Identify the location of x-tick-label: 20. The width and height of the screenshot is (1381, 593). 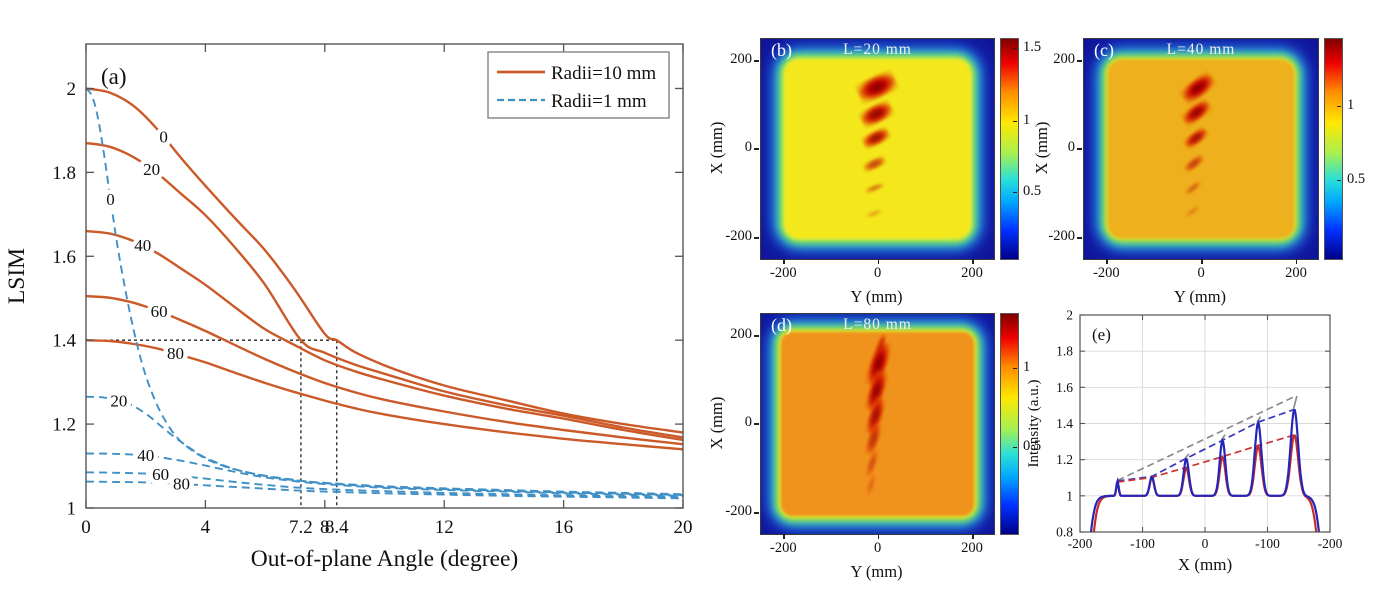
(683, 527).